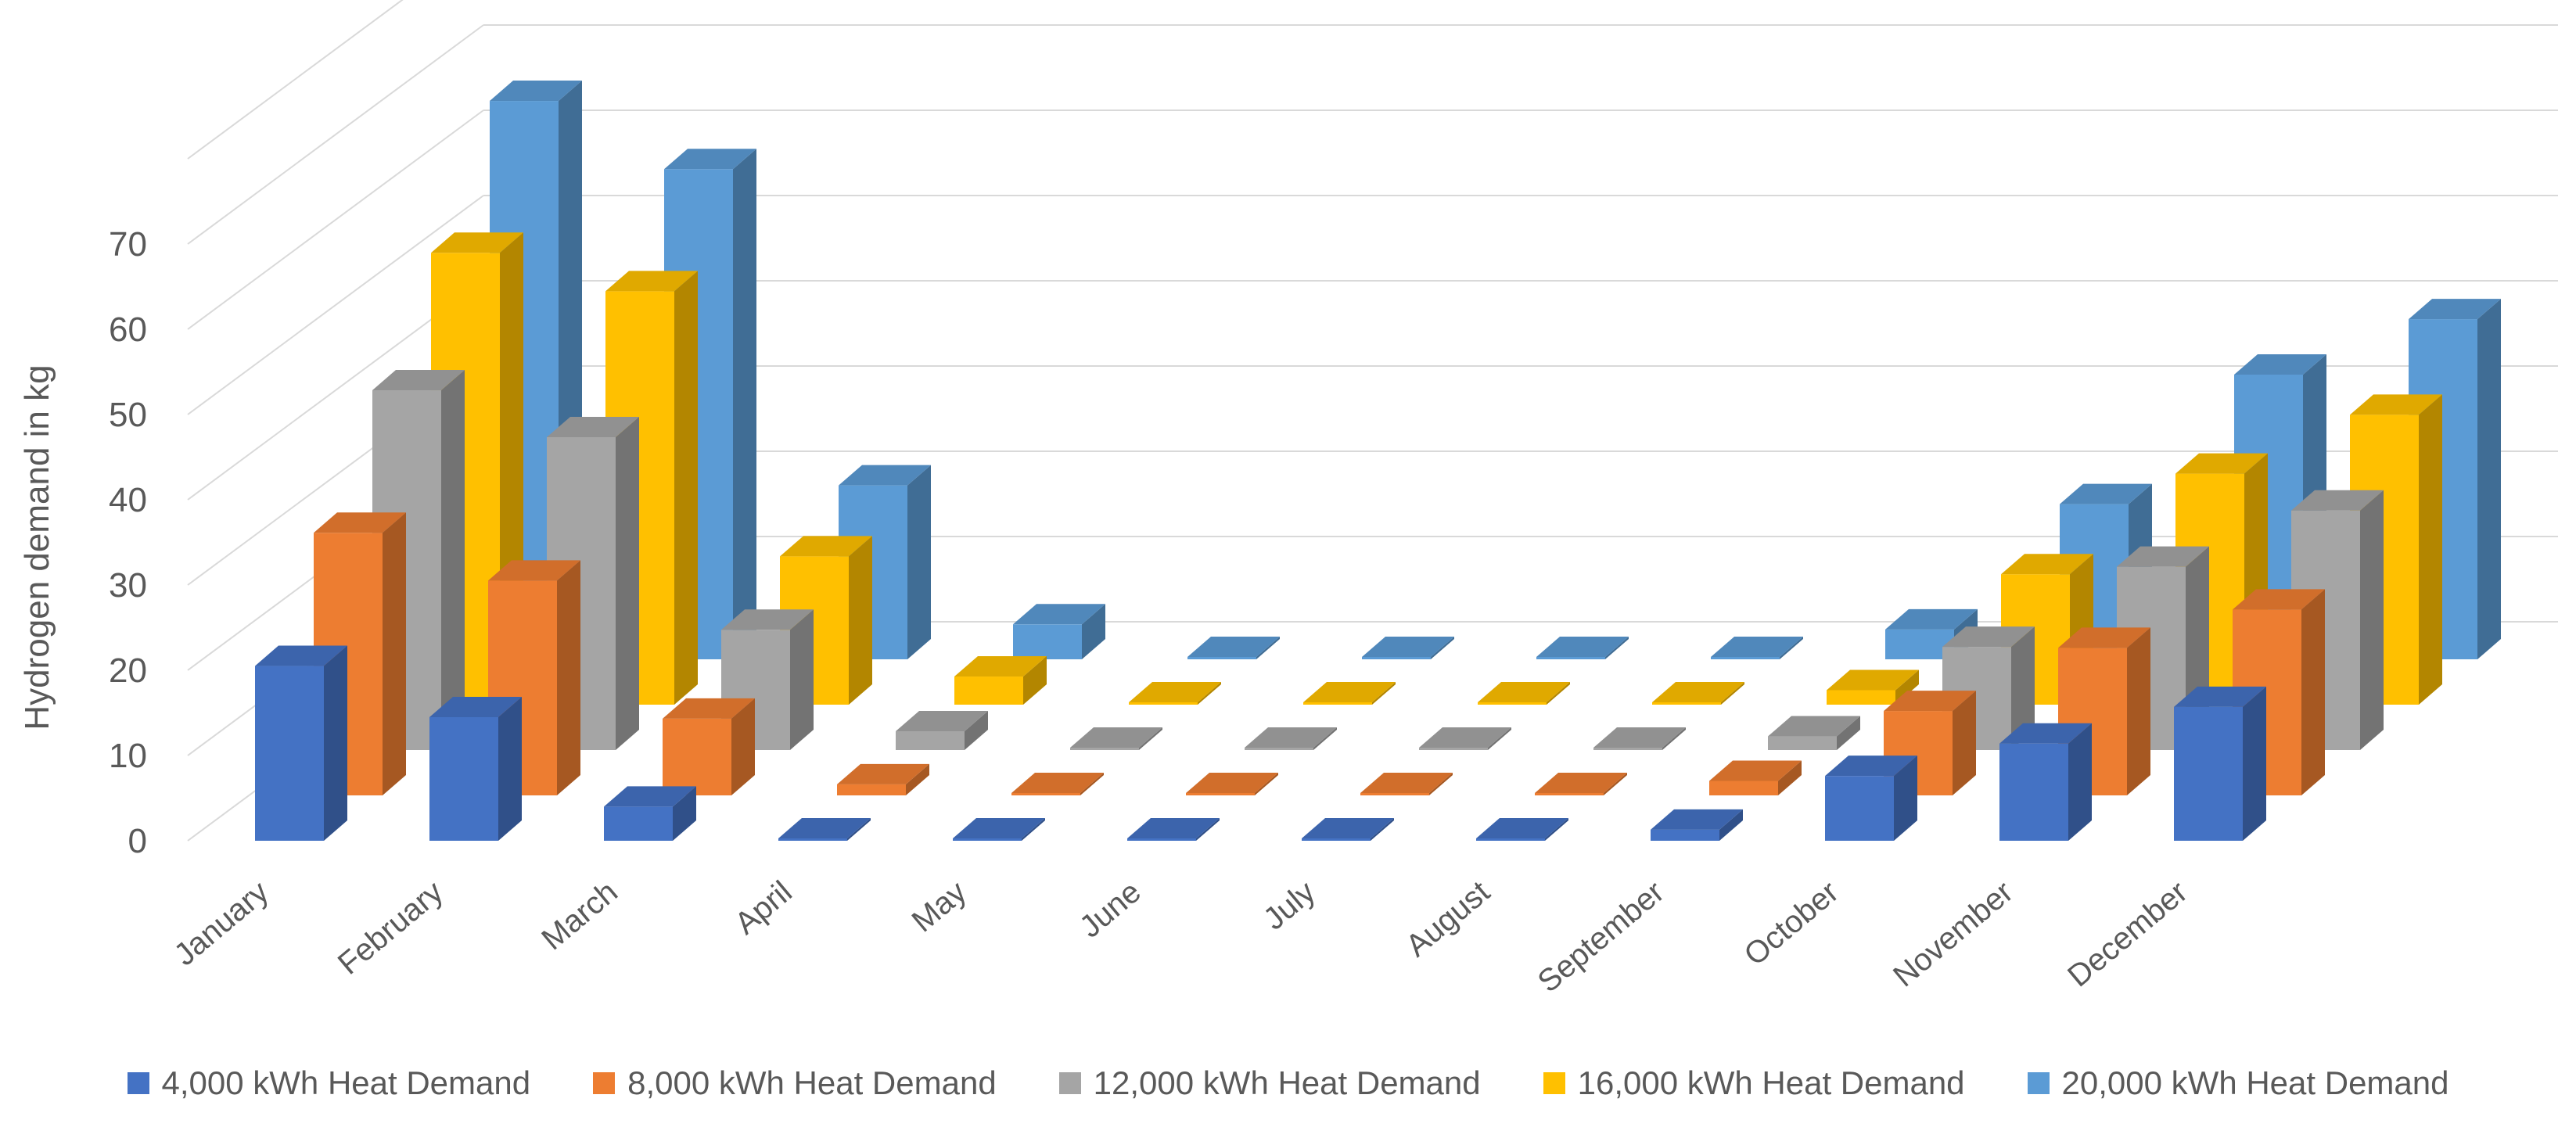  What do you see at coordinates (128, 415) in the screenshot?
I see `y-tick-label: 50` at bounding box center [128, 415].